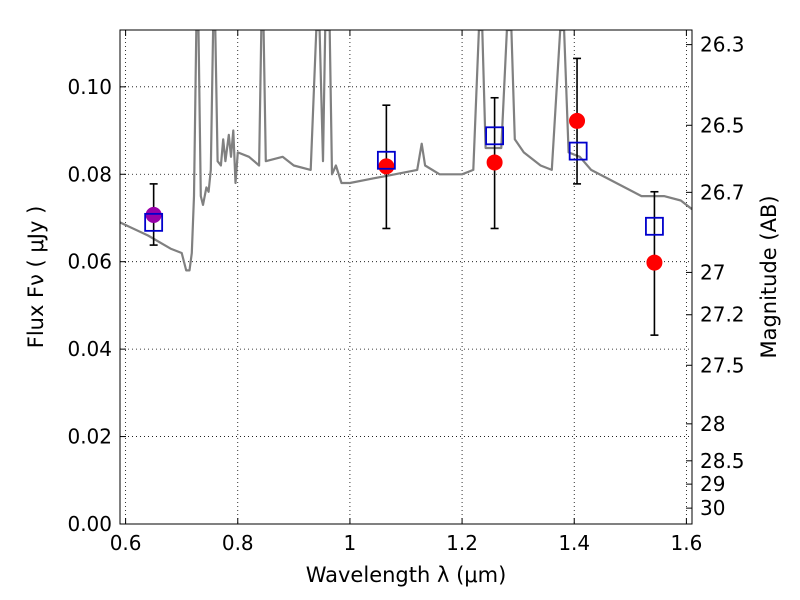 The width and height of the screenshot is (800, 600). I want to click on y2-tick-label: 27.5, so click(722, 365).